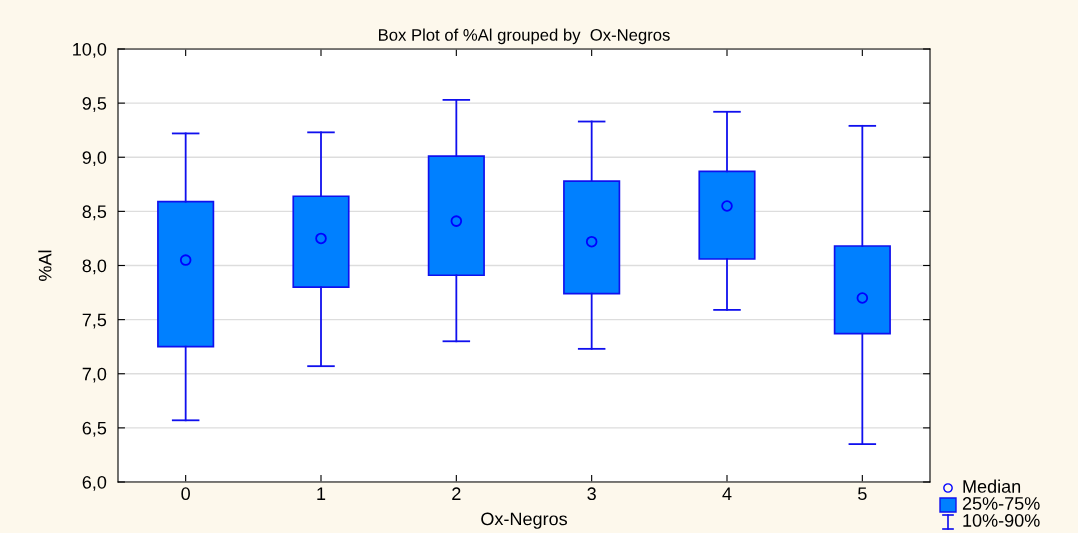 This screenshot has height=533, width=1078. I want to click on y-tick-label: 8,0, so click(94, 267).